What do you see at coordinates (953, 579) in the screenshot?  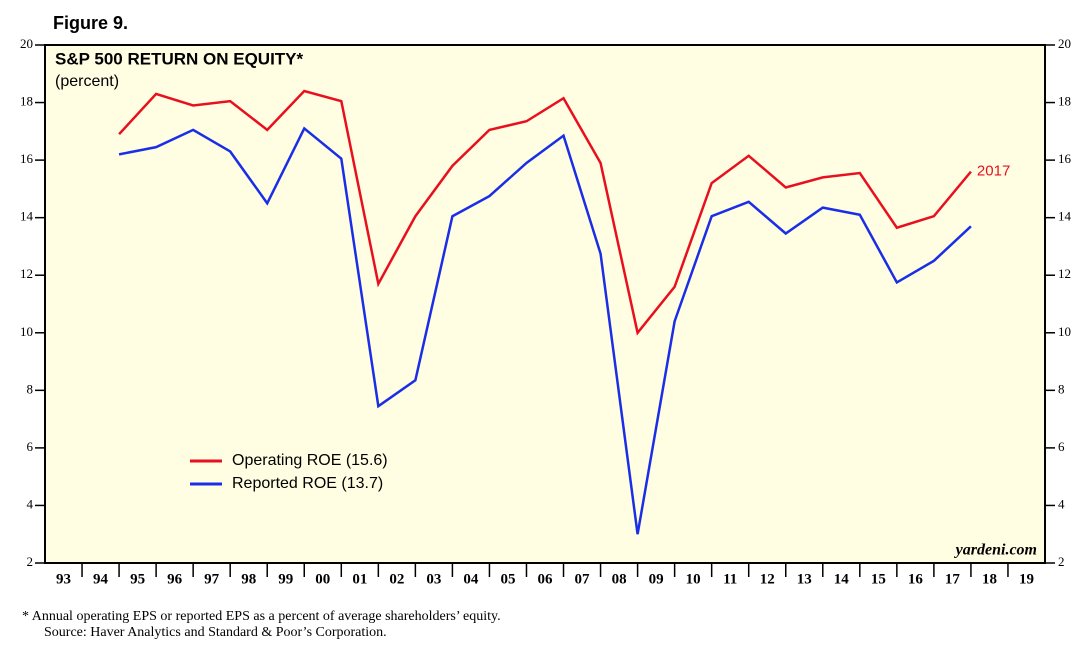 I see `x-tick-label: 17` at bounding box center [953, 579].